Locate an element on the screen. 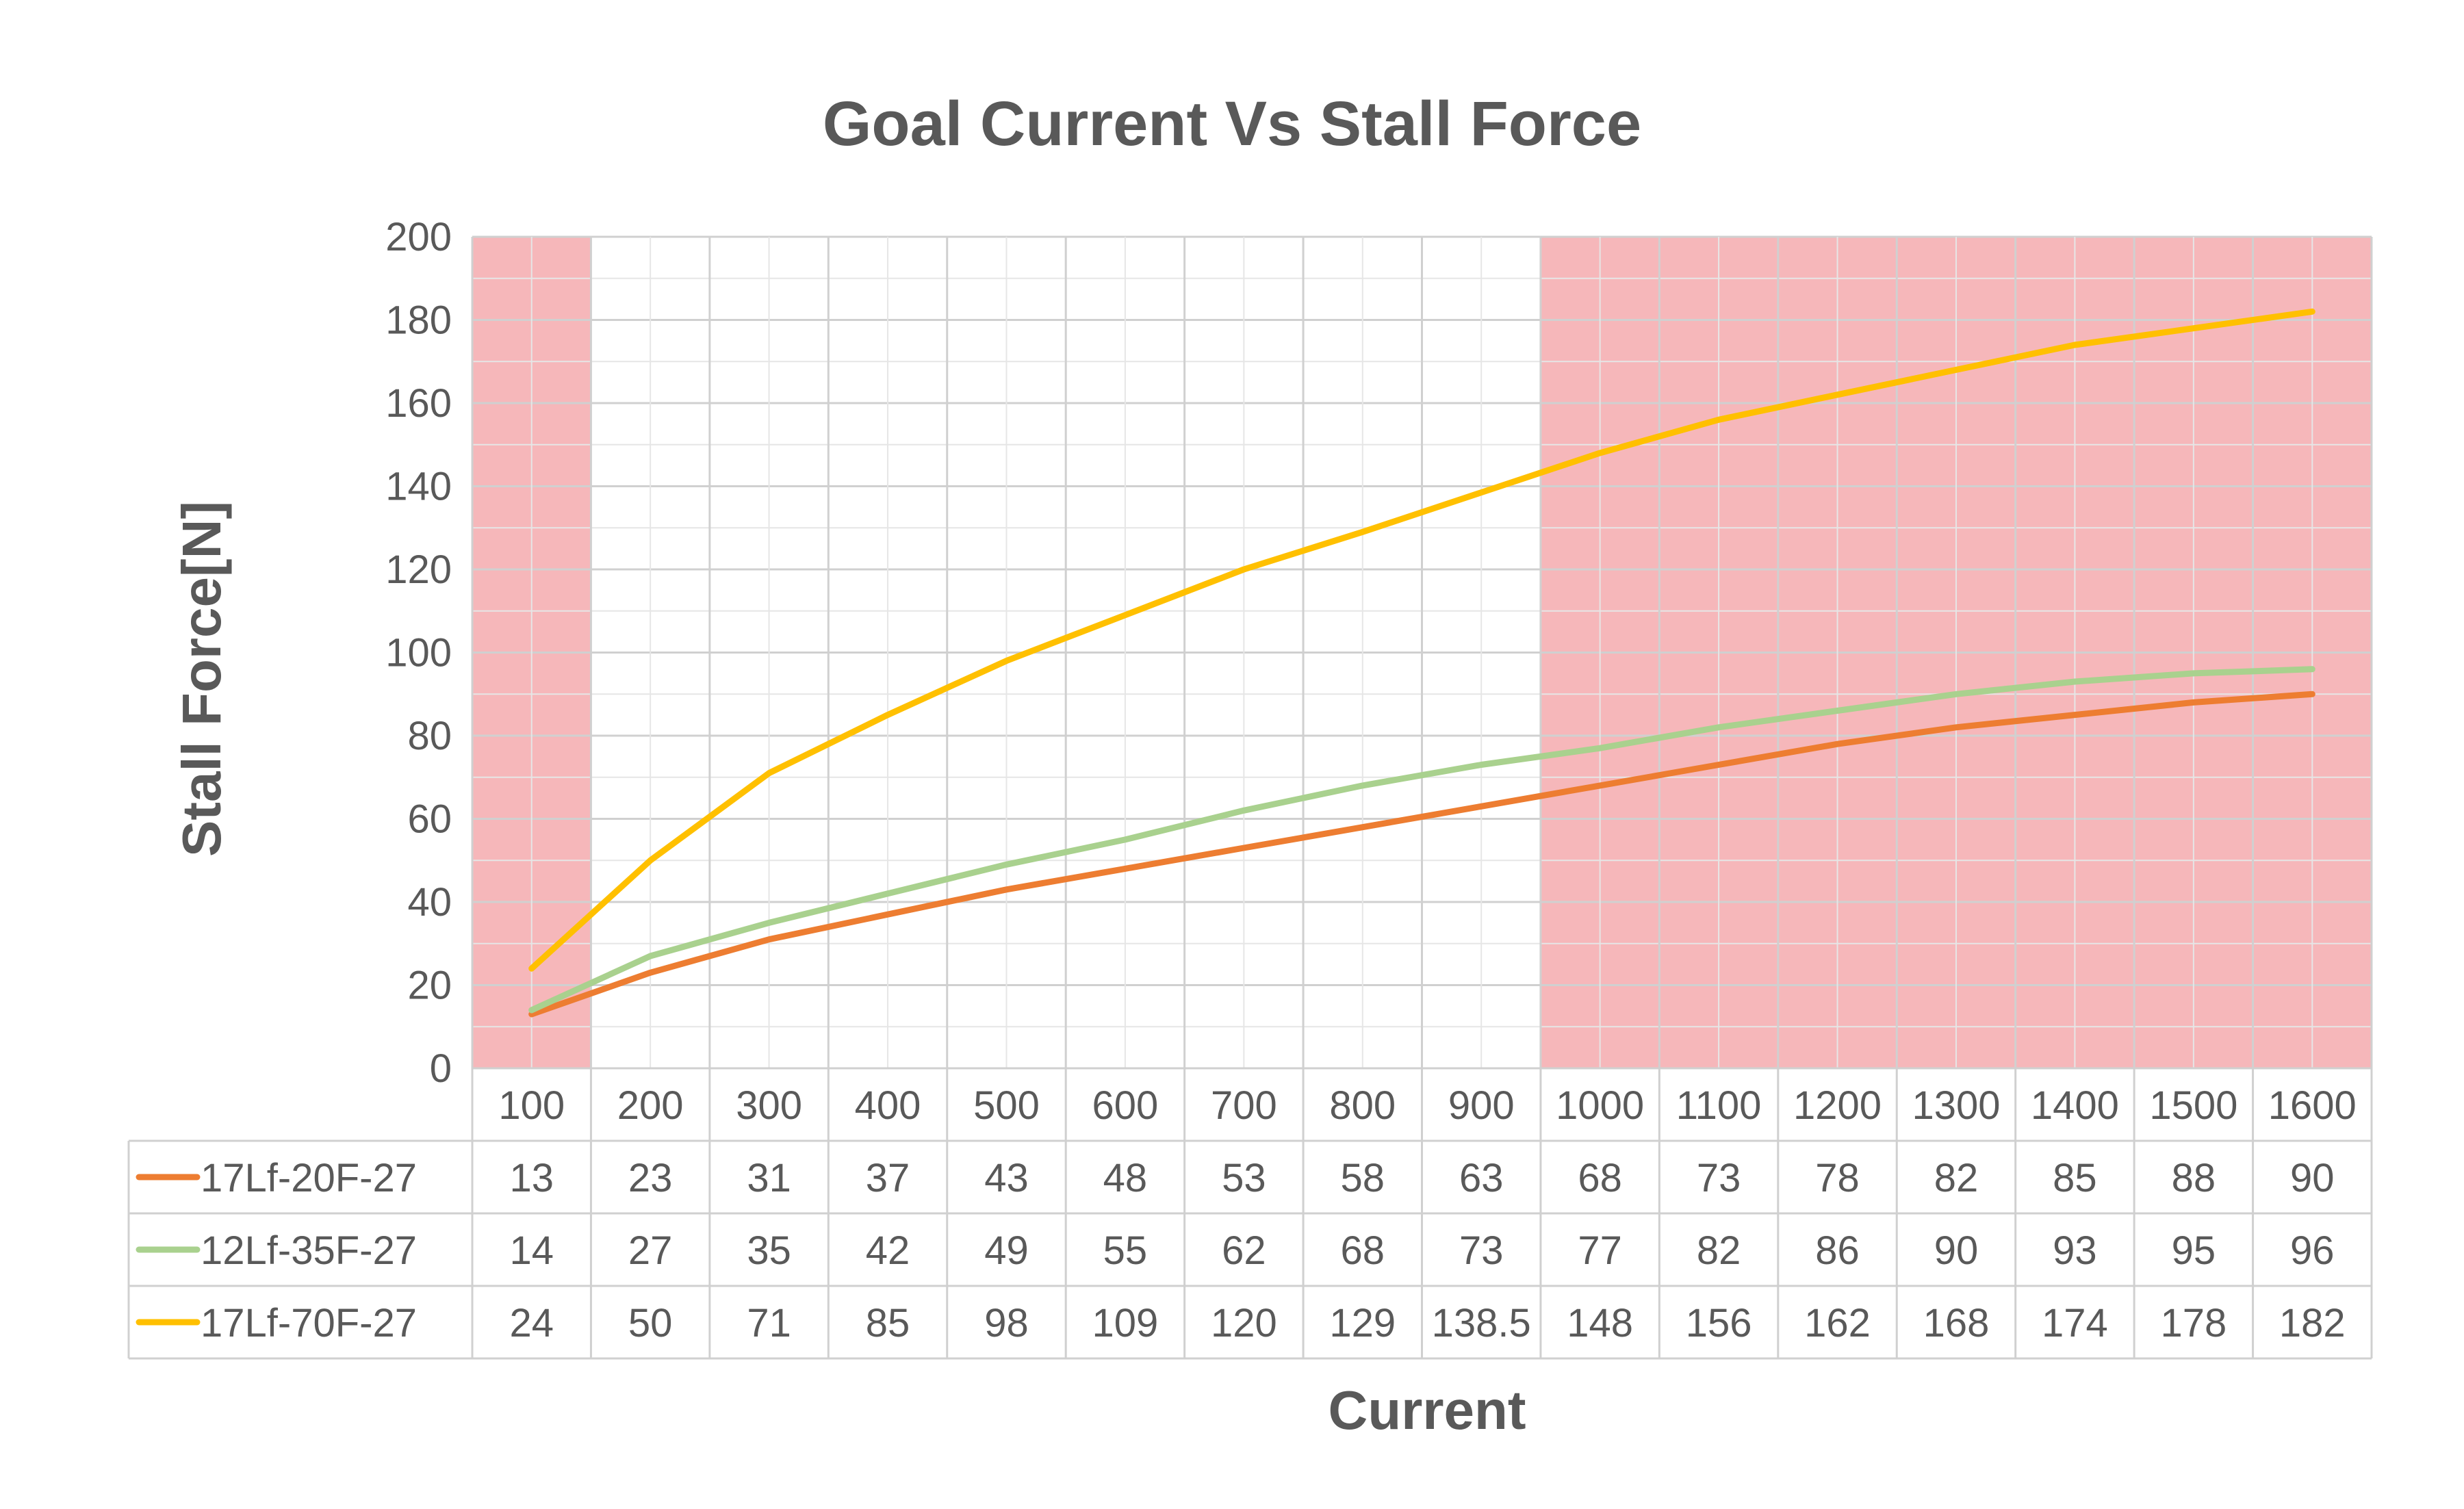  data-table-cell: 156 is located at coordinates (1719, 1323).